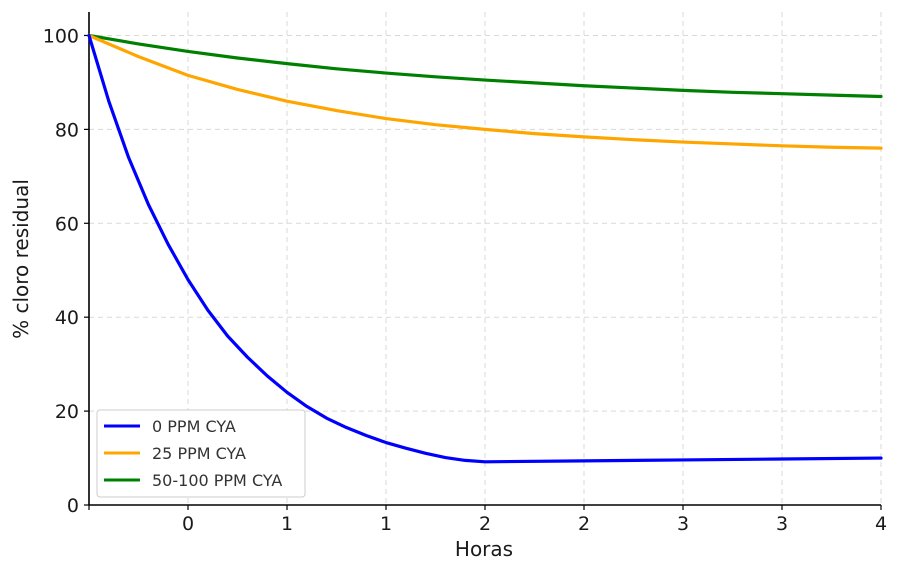 This screenshot has height=573, width=900. What do you see at coordinates (67, 318) in the screenshot?
I see `y-tick-label: 40` at bounding box center [67, 318].